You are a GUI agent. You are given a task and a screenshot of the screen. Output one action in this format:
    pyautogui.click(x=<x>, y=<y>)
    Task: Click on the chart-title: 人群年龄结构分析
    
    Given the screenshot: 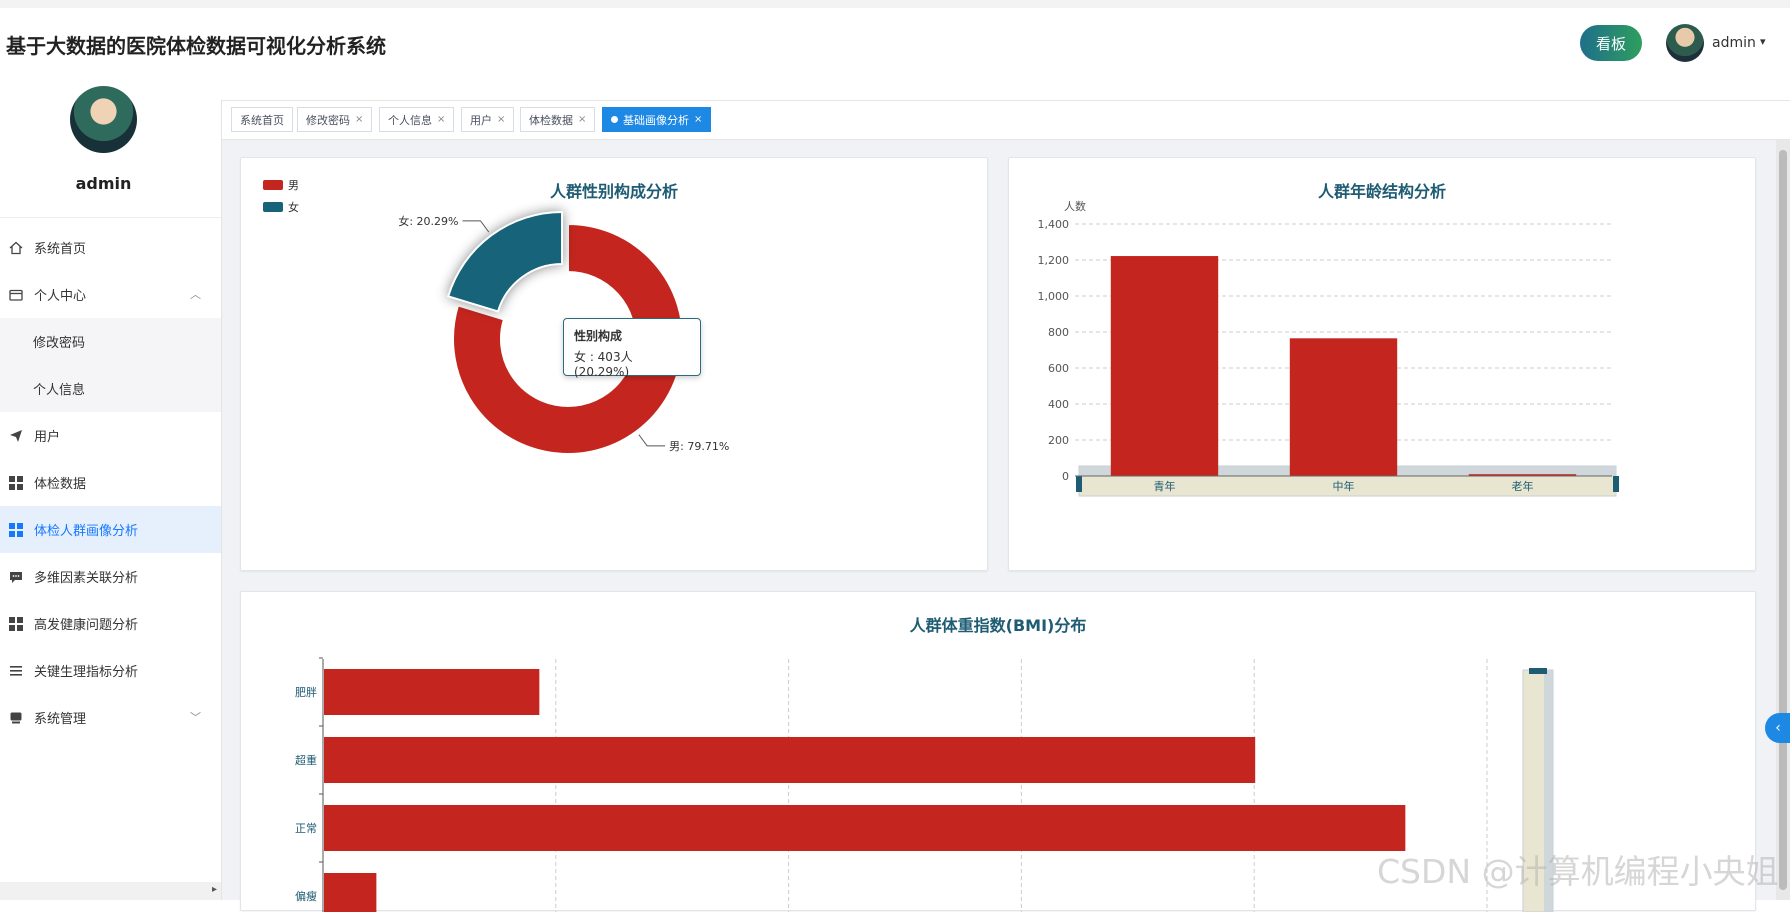 What is the action you would take?
    pyautogui.click(x=1381, y=191)
    